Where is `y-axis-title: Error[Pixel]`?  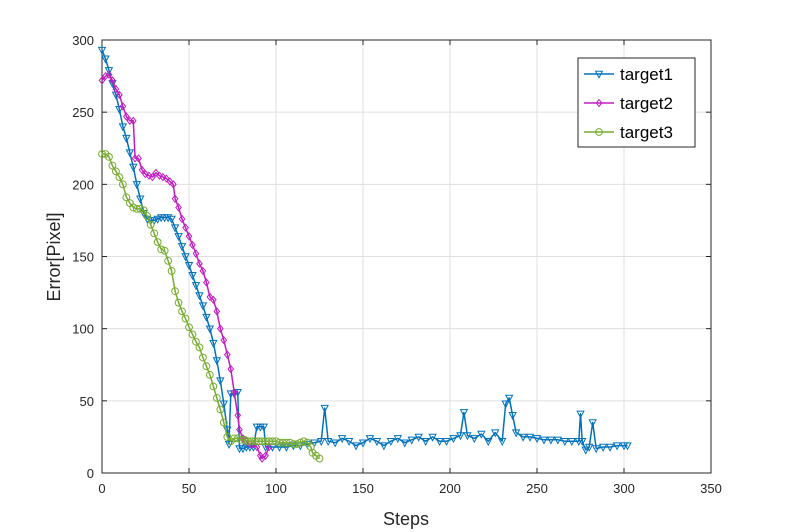 y-axis-title: Error[Pixel] is located at coordinates (54, 256).